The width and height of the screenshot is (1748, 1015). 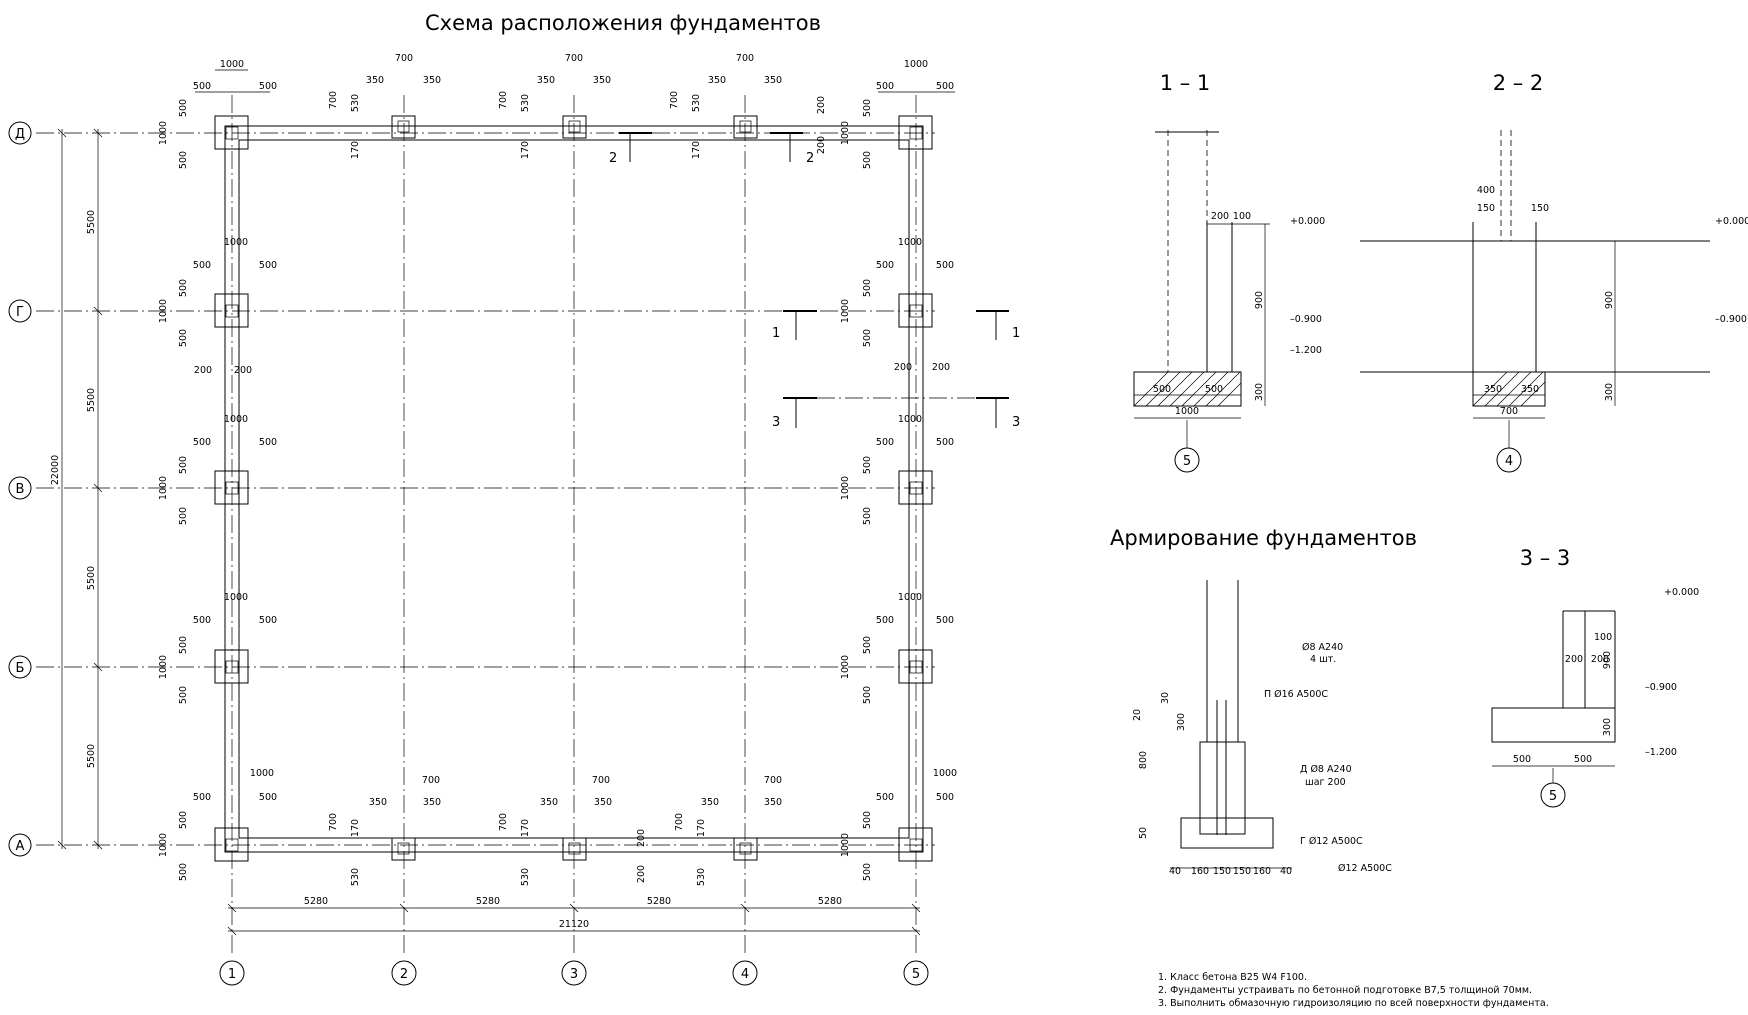 I want to click on svg-text: П Ø16 А500С, so click(x=1296, y=694).